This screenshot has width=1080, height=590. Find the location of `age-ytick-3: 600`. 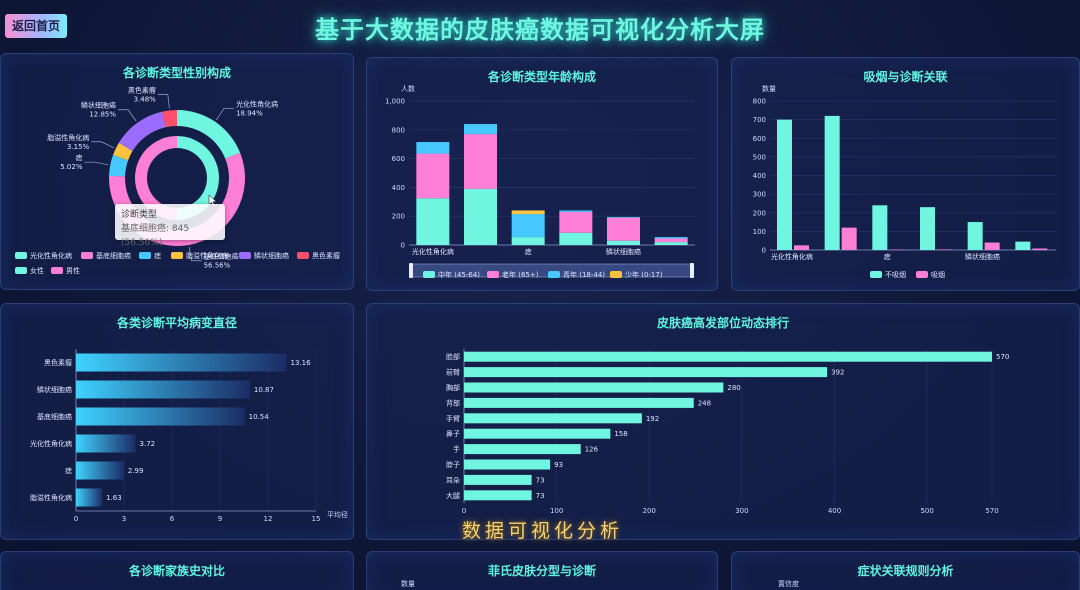

age-ytick-3: 600 is located at coordinates (398, 159).